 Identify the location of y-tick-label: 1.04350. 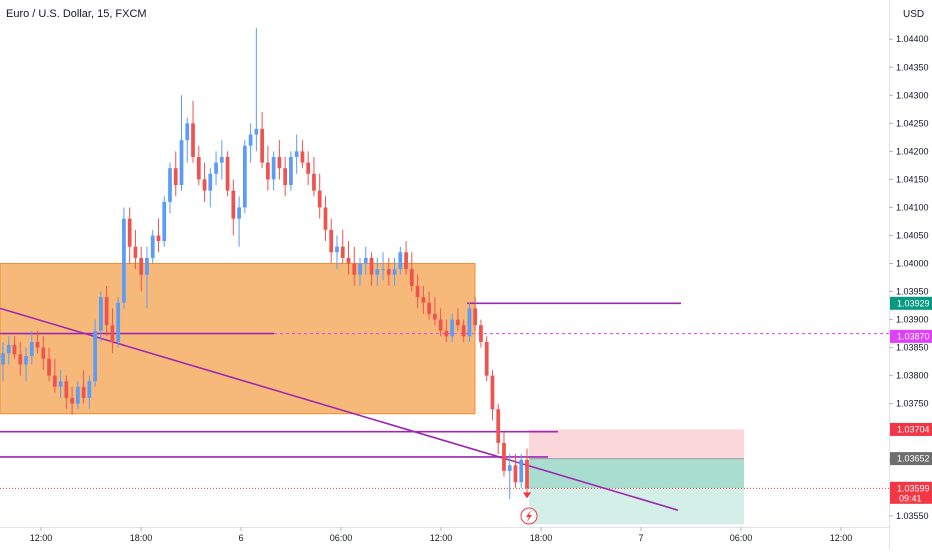
(912, 67).